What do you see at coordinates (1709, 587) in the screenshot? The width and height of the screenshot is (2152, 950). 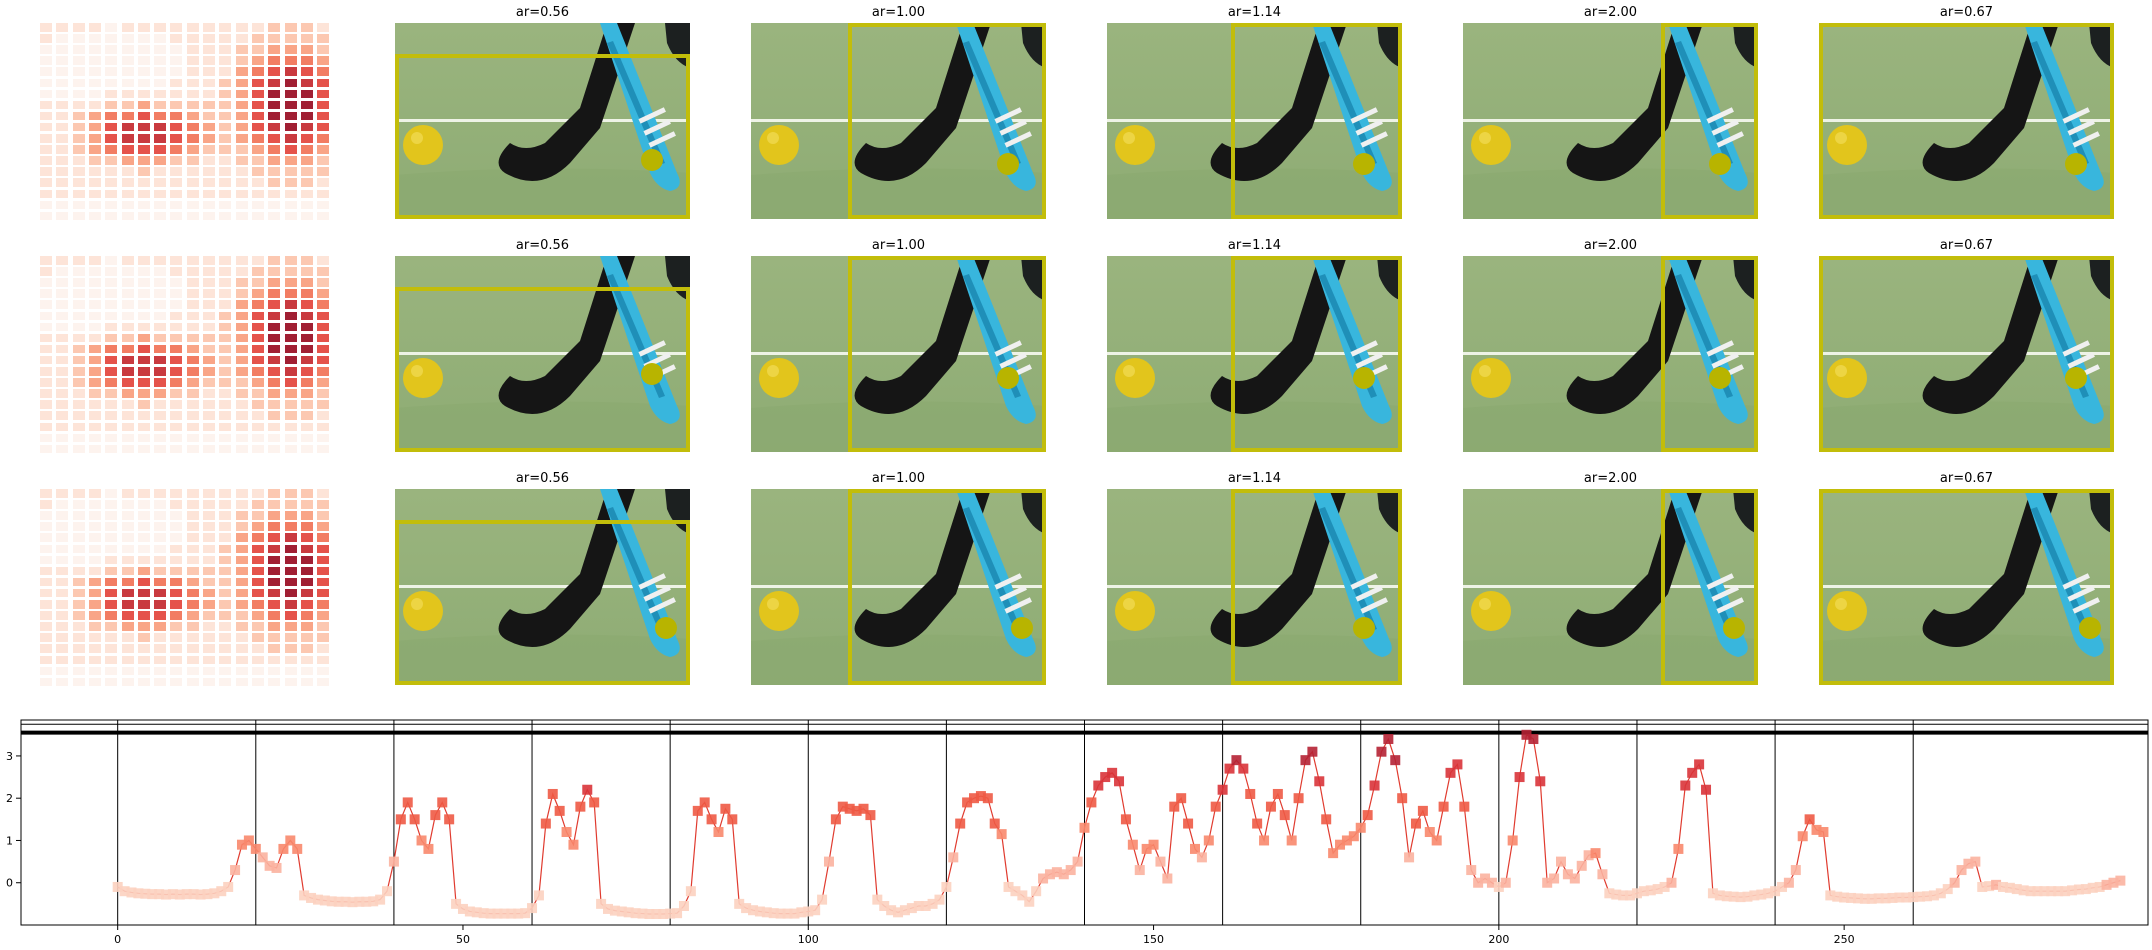 I see `crop-box` at bounding box center [1709, 587].